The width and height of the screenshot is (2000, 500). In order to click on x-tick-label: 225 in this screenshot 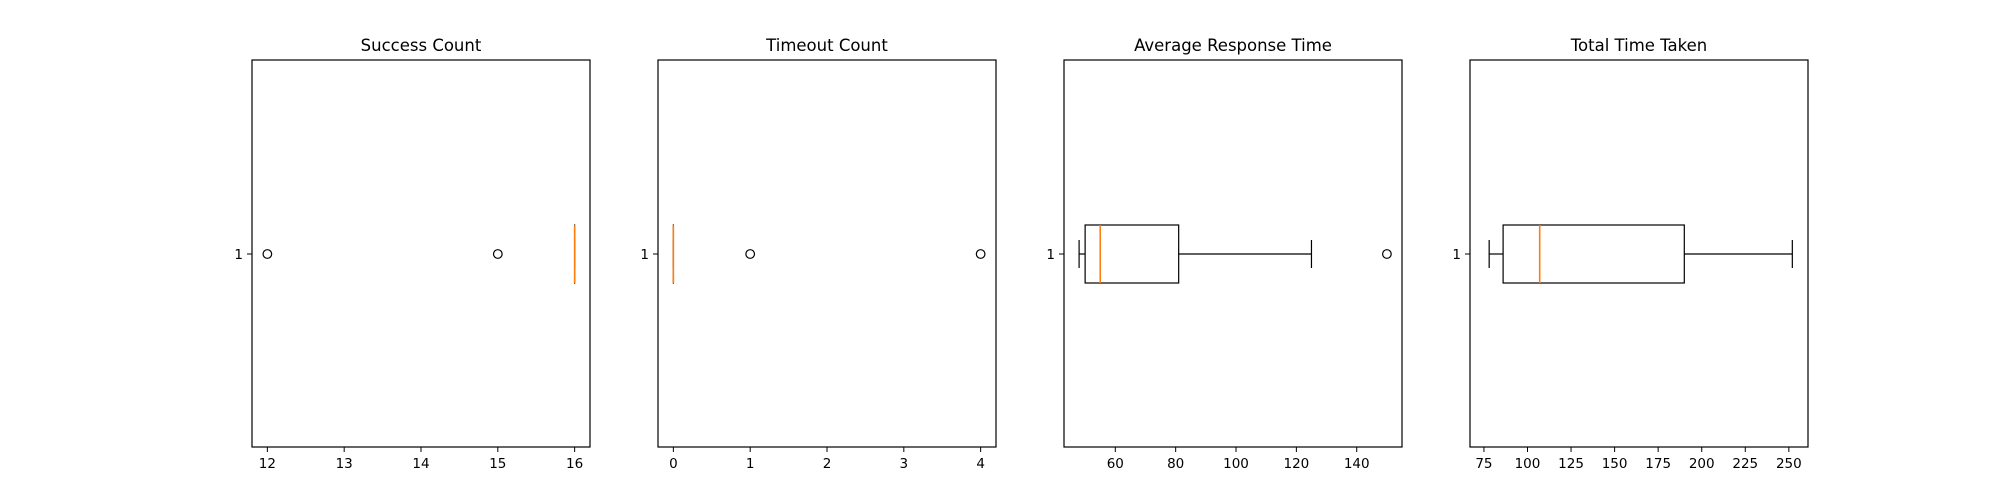, I will do `click(1745, 464)`.